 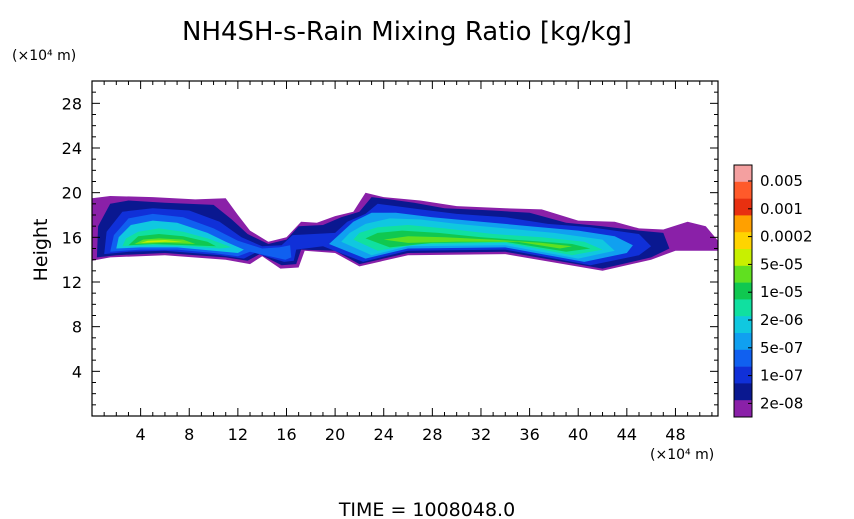 I want to click on colorbar-label: 2e-06, so click(x=781, y=320).